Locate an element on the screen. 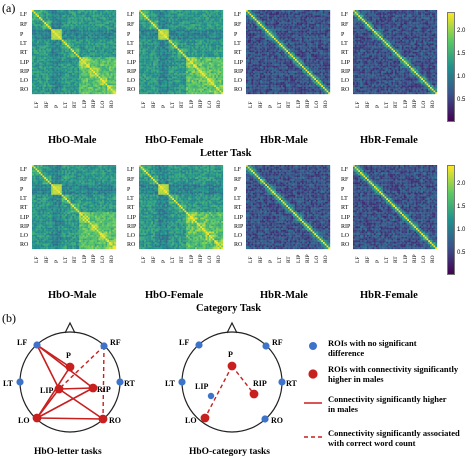 This screenshot has width=474, height=470. legend-blue-dot-icon is located at coordinates (313, 346).